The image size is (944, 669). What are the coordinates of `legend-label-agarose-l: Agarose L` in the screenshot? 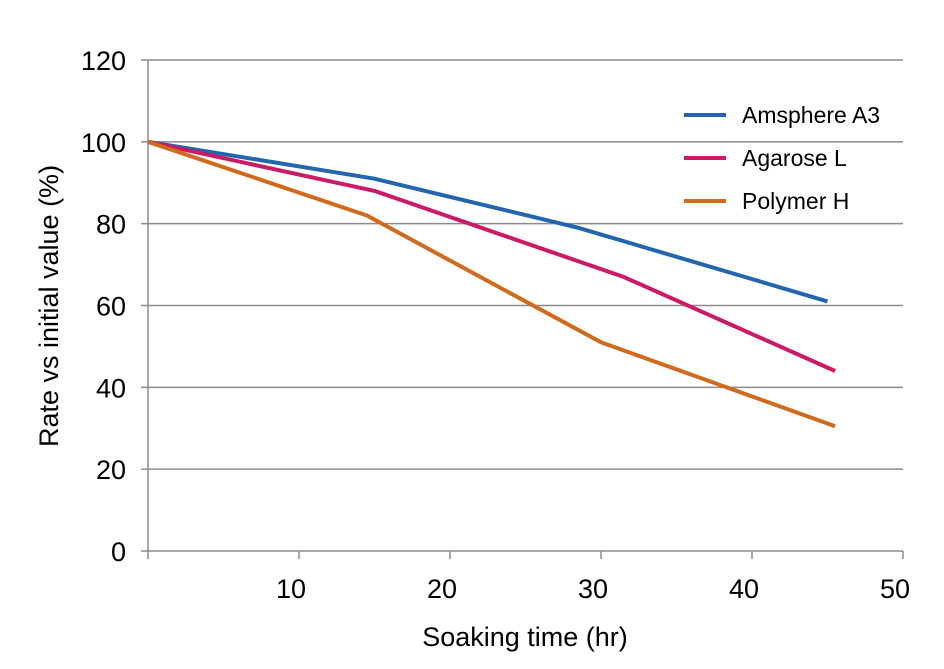 It's located at (794, 158).